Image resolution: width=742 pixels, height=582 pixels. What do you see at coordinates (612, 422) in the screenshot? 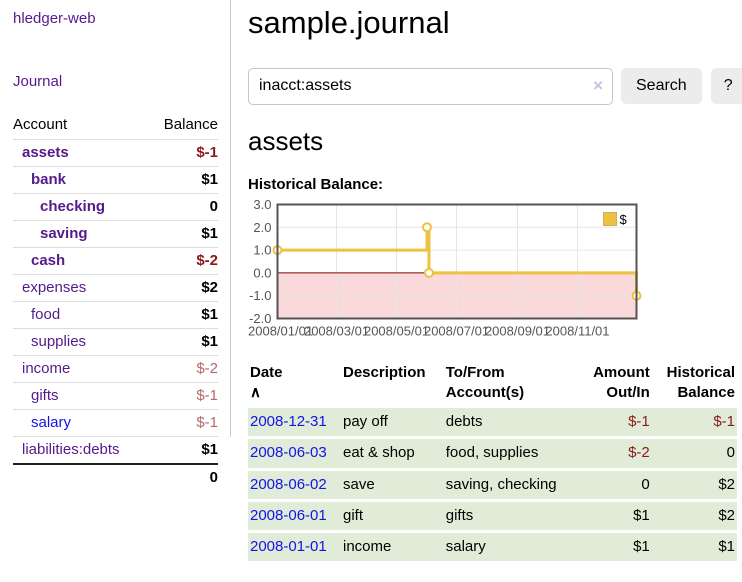
I see `transaction-amount: $-1` at bounding box center [612, 422].